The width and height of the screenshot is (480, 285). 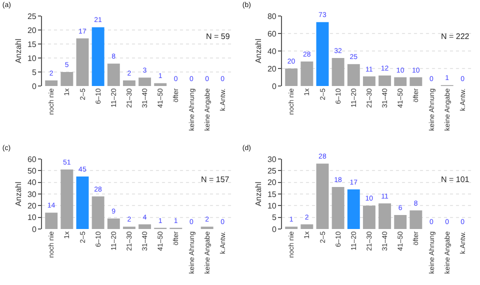 What do you see at coordinates (218, 36) in the screenshot?
I see `annotation: N = 59` at bounding box center [218, 36].